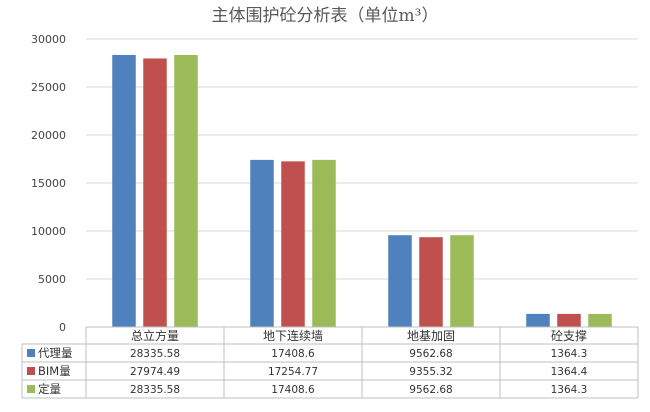 The height and width of the screenshot is (412, 650). What do you see at coordinates (62, 327) in the screenshot?
I see `y-tick-label: 0` at bounding box center [62, 327].